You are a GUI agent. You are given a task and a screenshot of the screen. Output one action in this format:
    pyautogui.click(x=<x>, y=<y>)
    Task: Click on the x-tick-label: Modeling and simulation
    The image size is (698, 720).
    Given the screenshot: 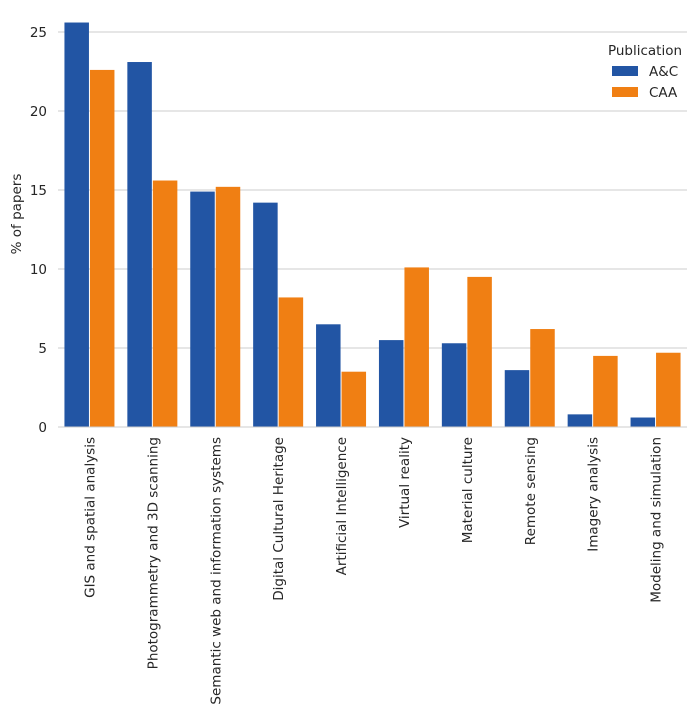 What is the action you would take?
    pyautogui.click(x=657, y=520)
    